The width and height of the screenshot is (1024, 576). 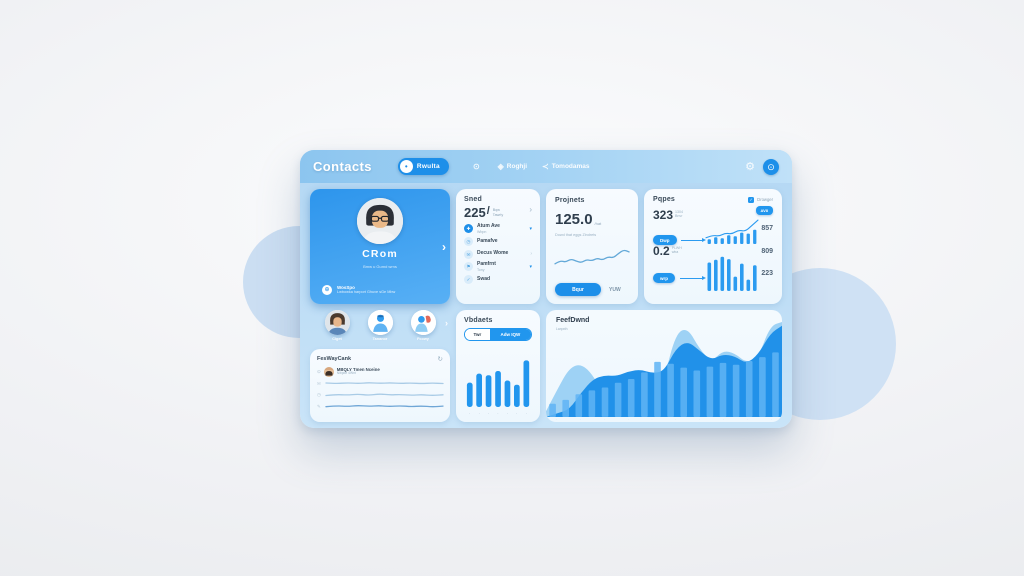 What do you see at coordinates (342, 166) in the screenshot?
I see `app-title: Contacts` at bounding box center [342, 166].